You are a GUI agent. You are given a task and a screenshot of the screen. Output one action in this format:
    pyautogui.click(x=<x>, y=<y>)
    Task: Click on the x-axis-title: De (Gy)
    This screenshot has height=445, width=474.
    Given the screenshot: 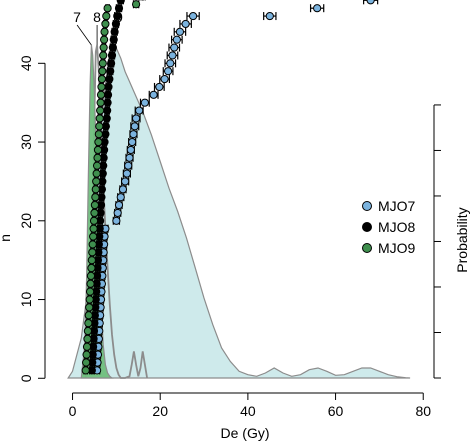 What is the action you would take?
    pyautogui.click(x=245, y=433)
    